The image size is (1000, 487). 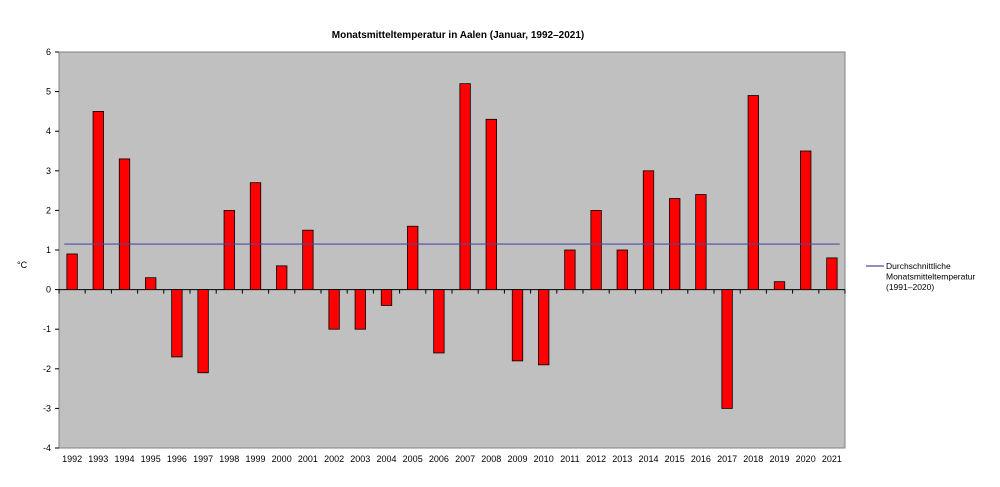 I want to click on x-tick-label: 2012, so click(x=596, y=459).